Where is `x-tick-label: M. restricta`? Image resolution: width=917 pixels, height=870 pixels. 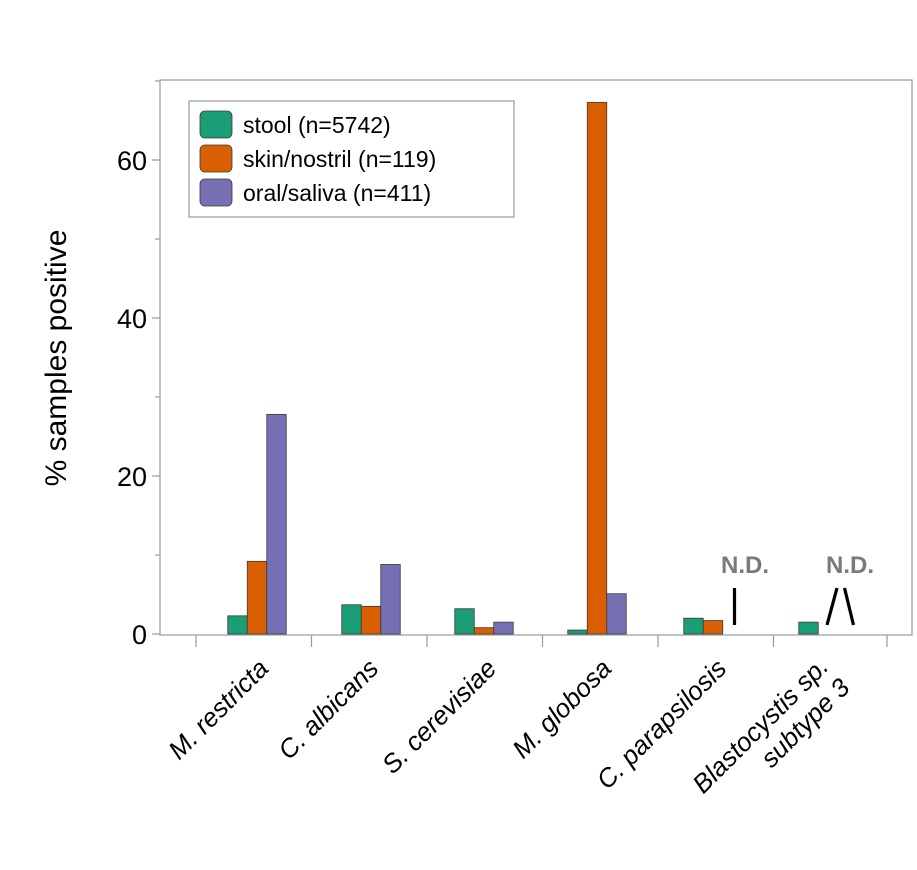
x-tick-label: M. restricta is located at coordinates (218, 709).